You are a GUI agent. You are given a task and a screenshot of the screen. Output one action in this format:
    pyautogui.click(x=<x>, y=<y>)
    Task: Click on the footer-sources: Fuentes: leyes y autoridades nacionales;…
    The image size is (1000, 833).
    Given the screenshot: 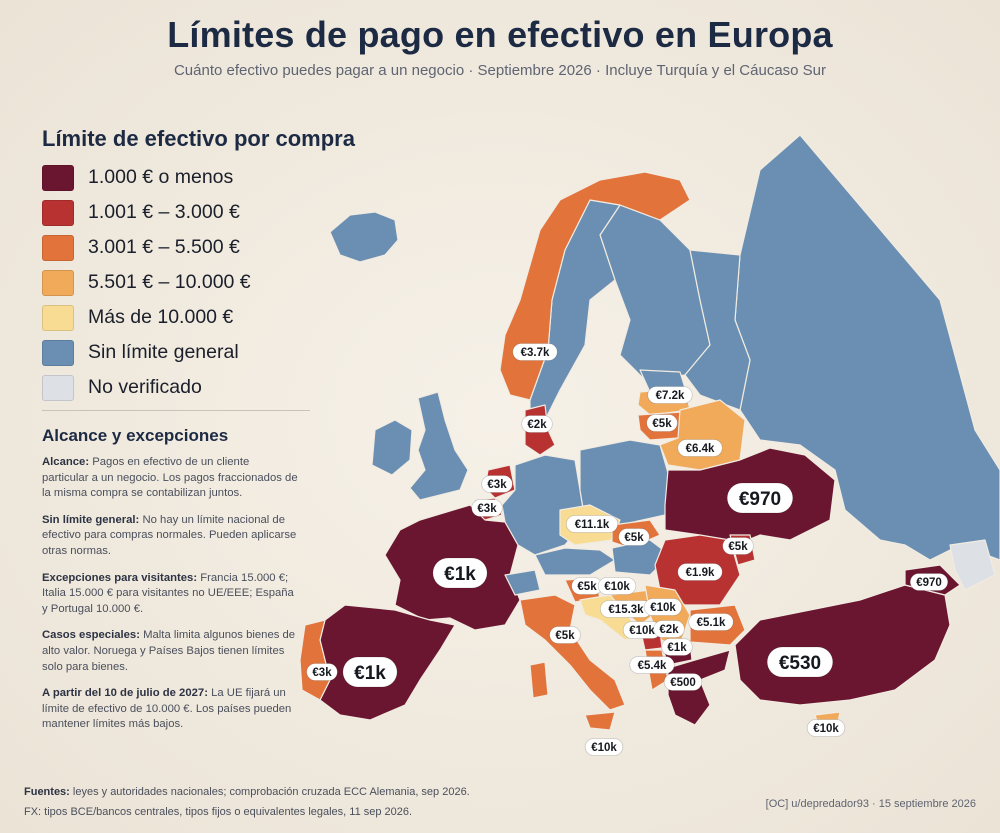 What is the action you would take?
    pyautogui.click(x=247, y=792)
    